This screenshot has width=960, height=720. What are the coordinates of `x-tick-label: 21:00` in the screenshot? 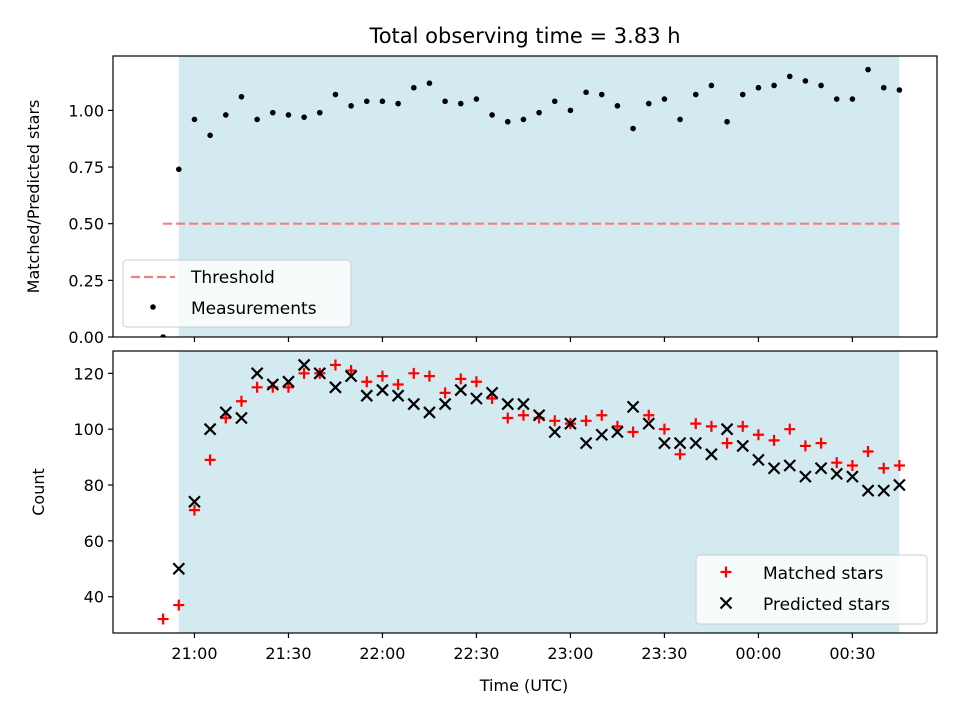 It's located at (194, 653).